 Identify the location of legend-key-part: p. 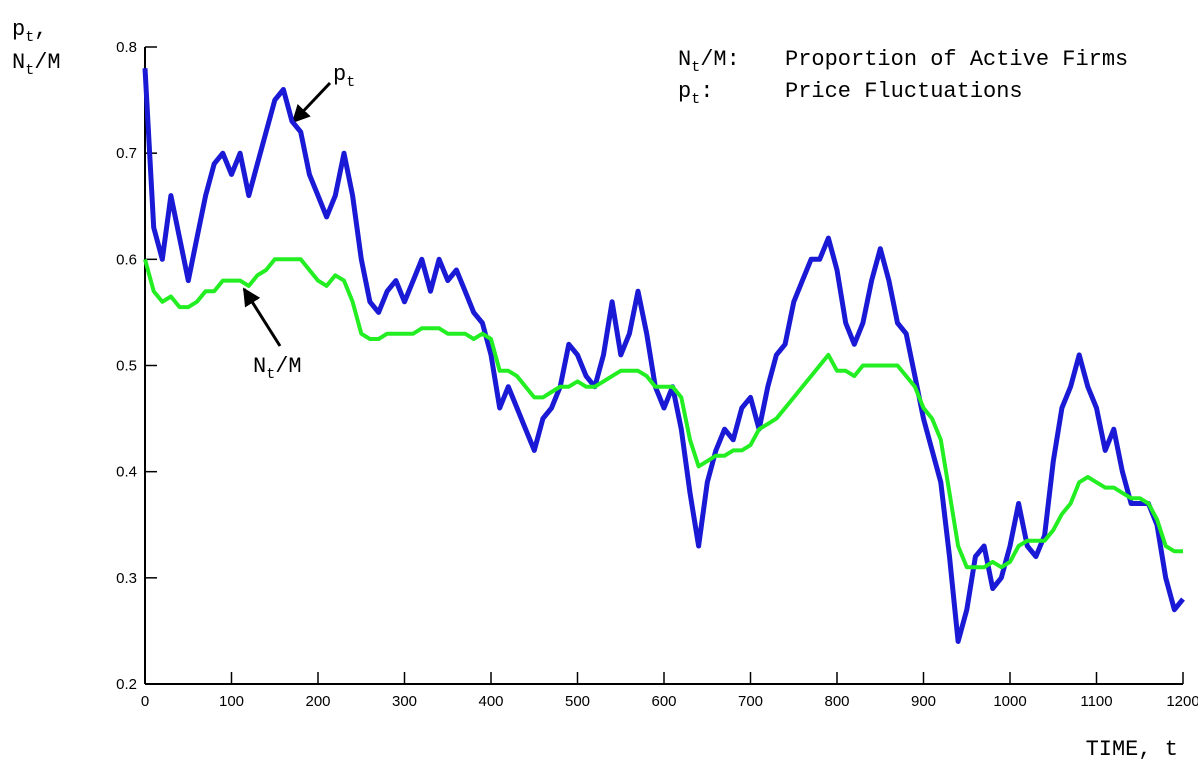
(684, 91).